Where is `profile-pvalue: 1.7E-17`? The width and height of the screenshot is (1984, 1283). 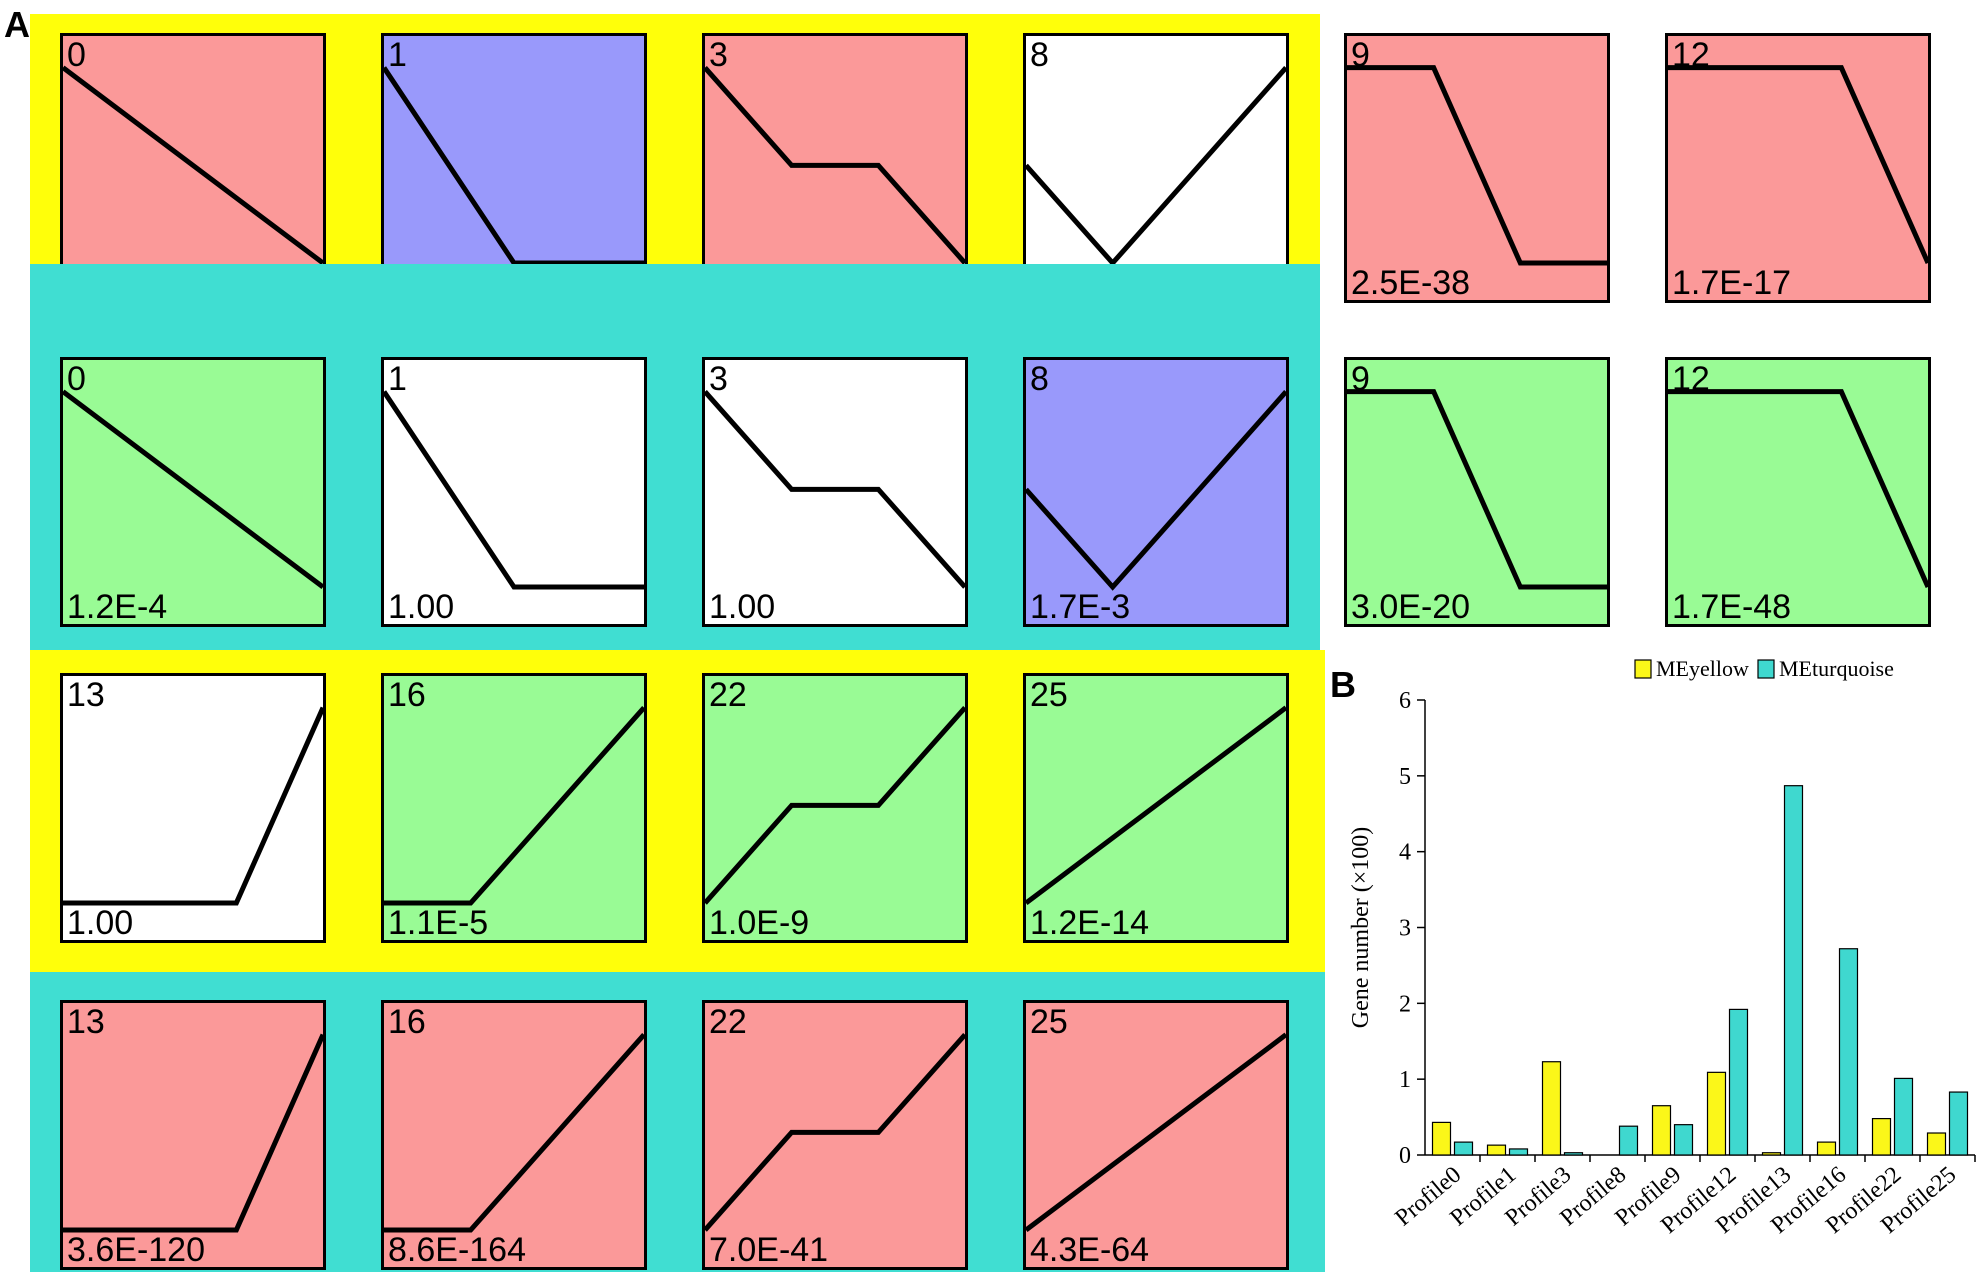
profile-pvalue: 1.7E-17 is located at coordinates (1732, 283).